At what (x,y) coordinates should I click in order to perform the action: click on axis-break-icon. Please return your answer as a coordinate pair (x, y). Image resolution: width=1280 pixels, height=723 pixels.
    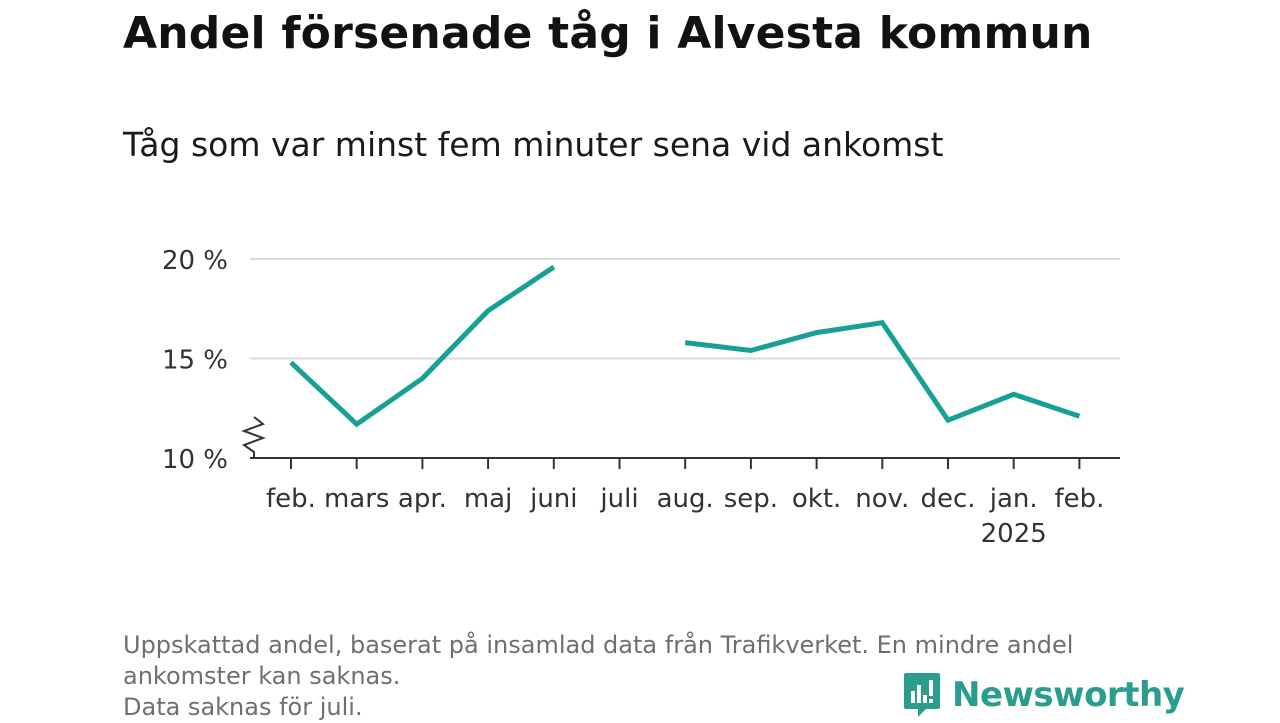
    Looking at the image, I should click on (253, 437).